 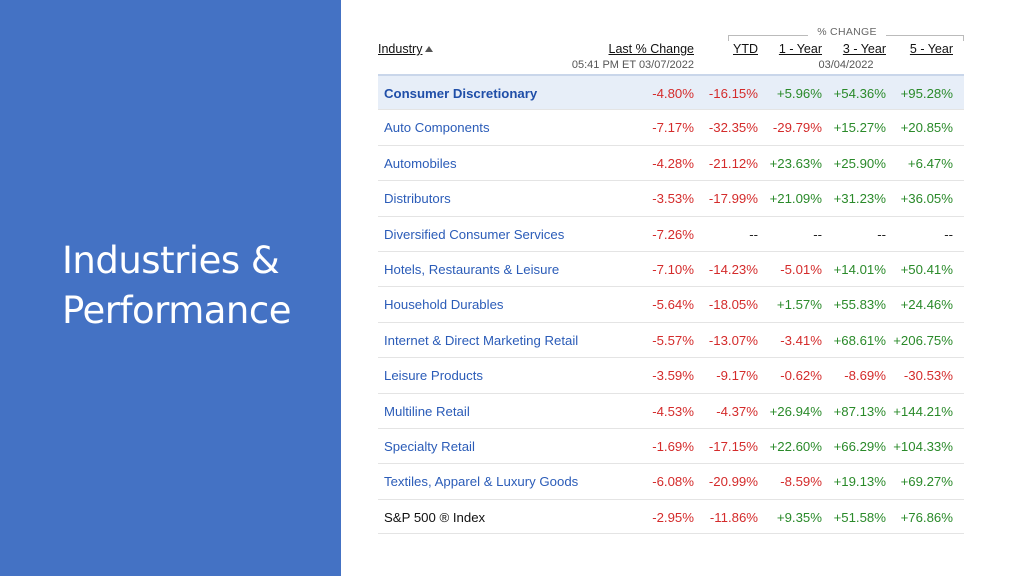 I want to click on one-year-value: -8.59%, so click(x=801, y=482).